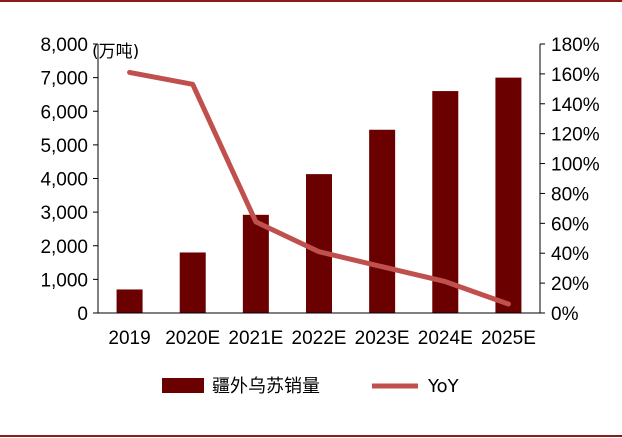 Image resolution: width=622 pixels, height=438 pixels. Describe the element at coordinates (64, 213) in the screenshot. I see `left-tick-label: 3,000` at that location.